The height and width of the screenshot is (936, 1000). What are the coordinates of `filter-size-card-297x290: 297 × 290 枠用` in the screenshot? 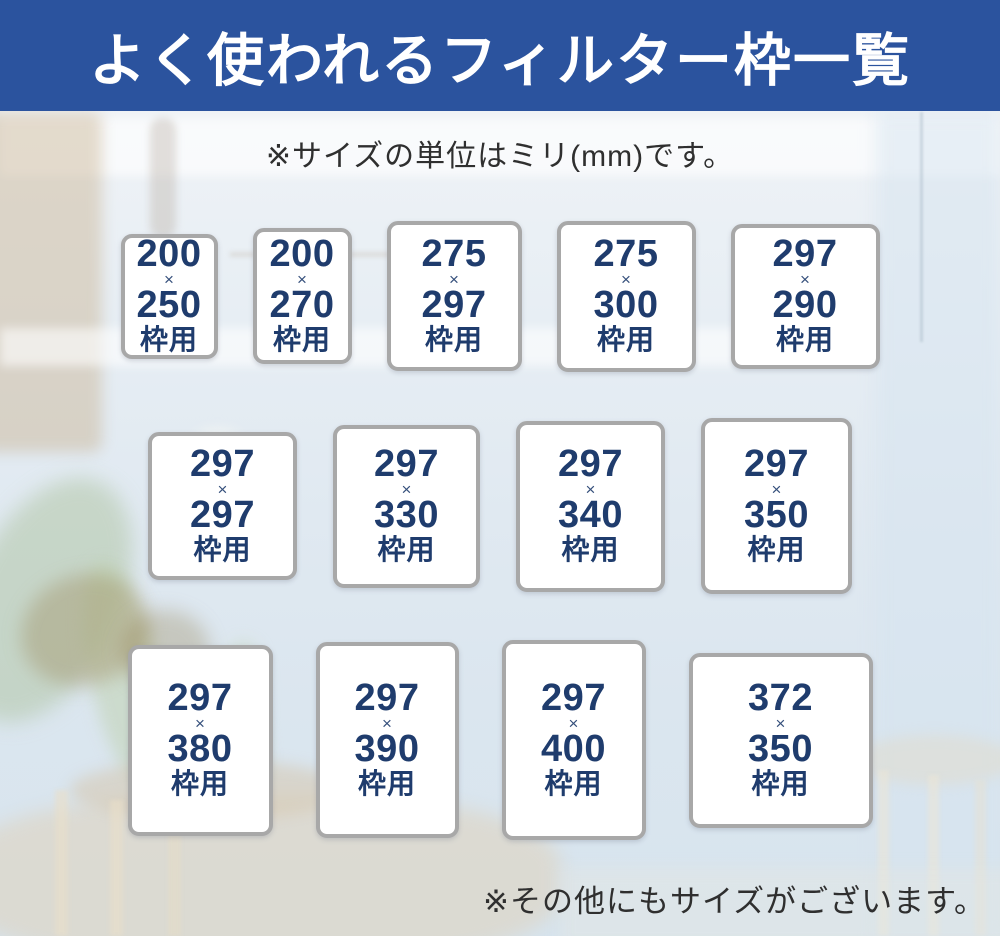 It's located at (805, 296).